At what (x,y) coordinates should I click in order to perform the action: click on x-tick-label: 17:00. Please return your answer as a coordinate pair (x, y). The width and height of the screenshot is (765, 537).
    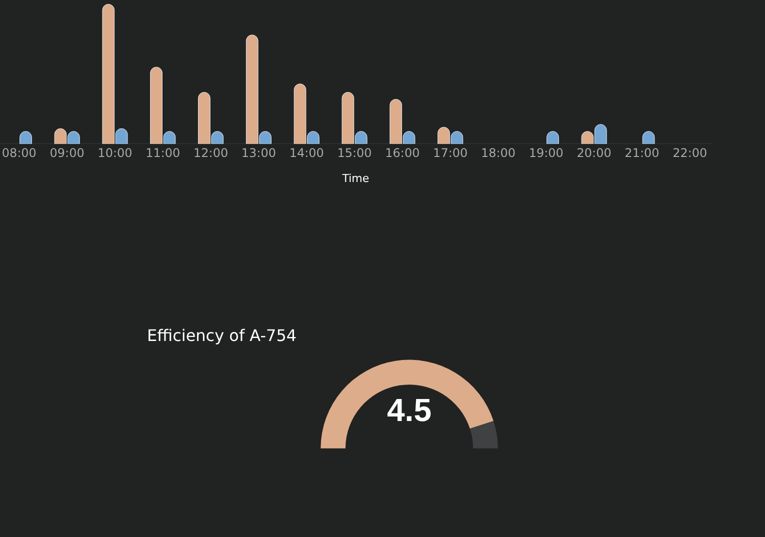
    Looking at the image, I should click on (450, 153).